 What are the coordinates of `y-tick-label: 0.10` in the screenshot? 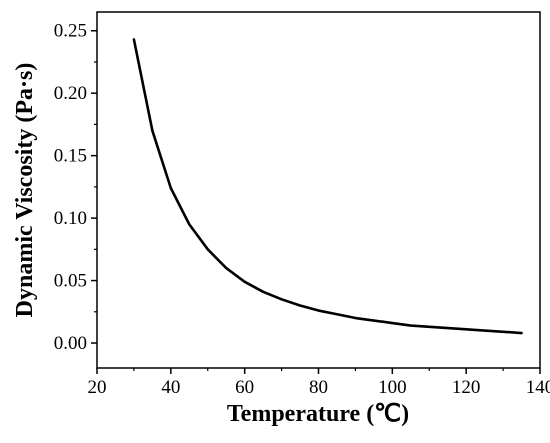 It's located at (70, 218).